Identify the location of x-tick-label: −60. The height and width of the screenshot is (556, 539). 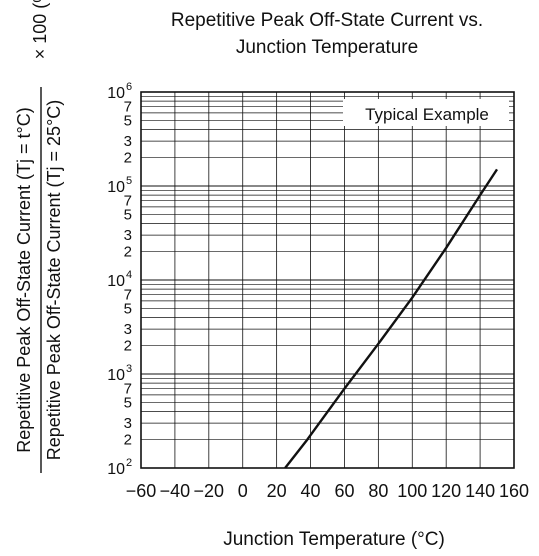
(141, 491).